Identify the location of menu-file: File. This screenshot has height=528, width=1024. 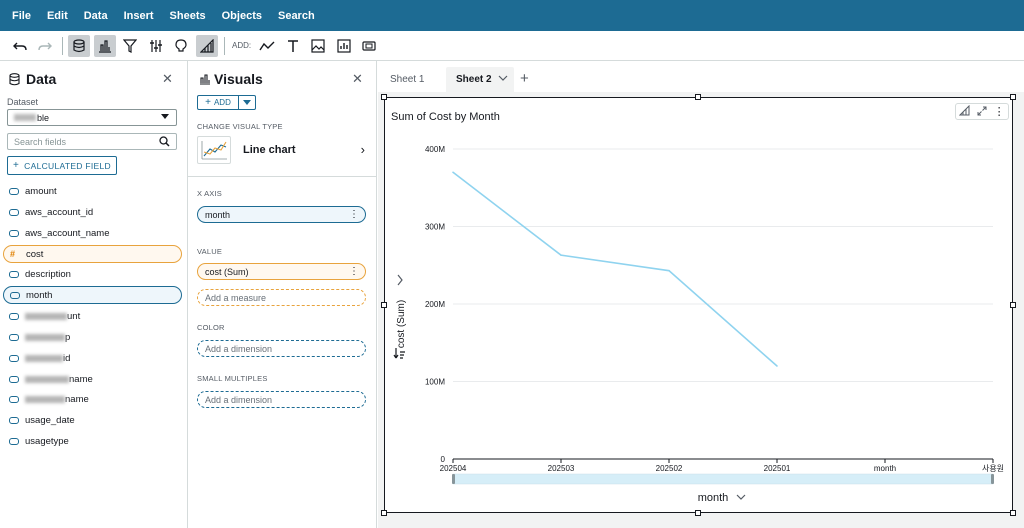
(21, 15).